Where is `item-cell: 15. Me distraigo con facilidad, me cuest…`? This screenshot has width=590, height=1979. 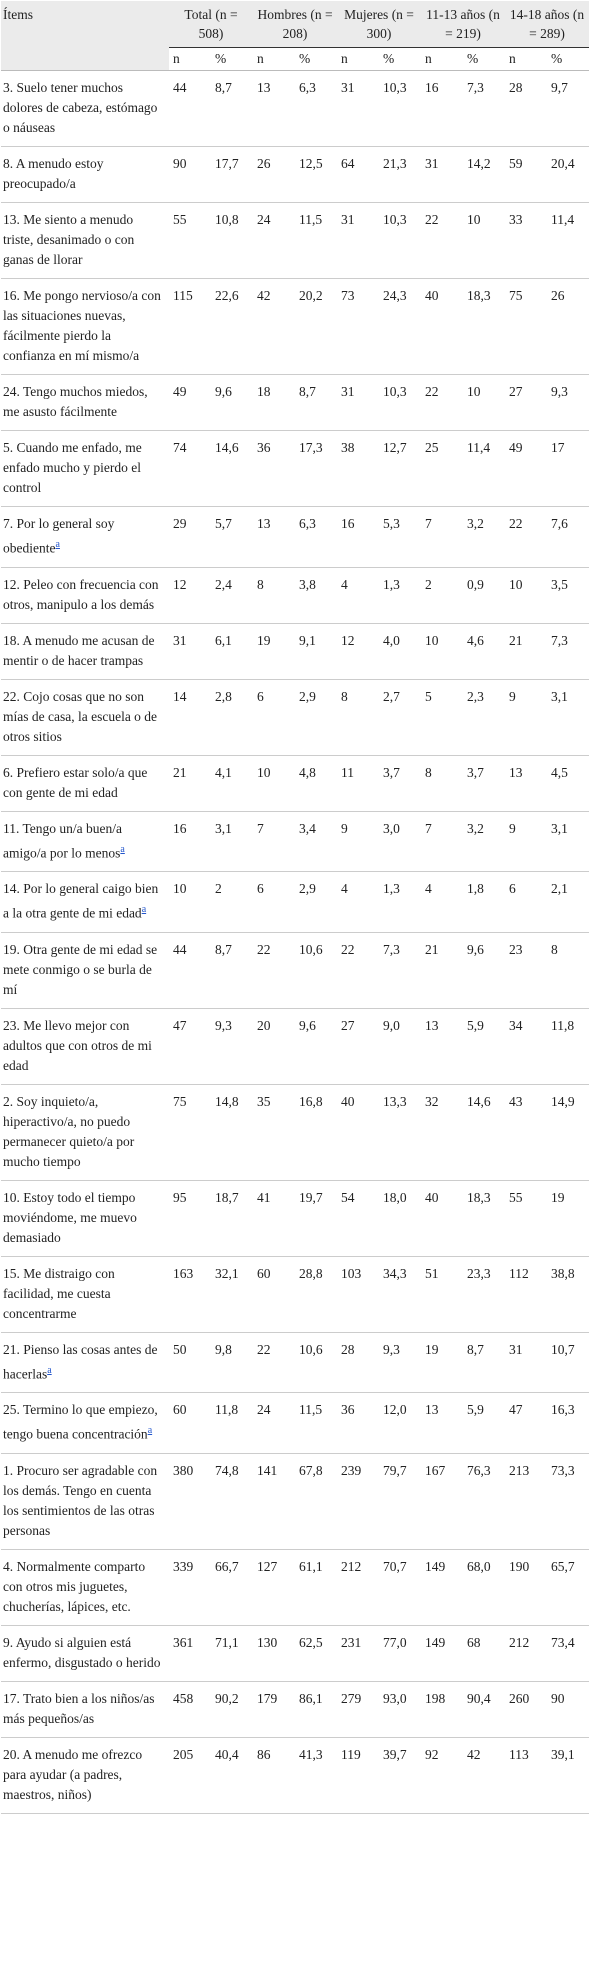 item-cell: 15. Me distraigo con facilidad, me cuest… is located at coordinates (85, 1294).